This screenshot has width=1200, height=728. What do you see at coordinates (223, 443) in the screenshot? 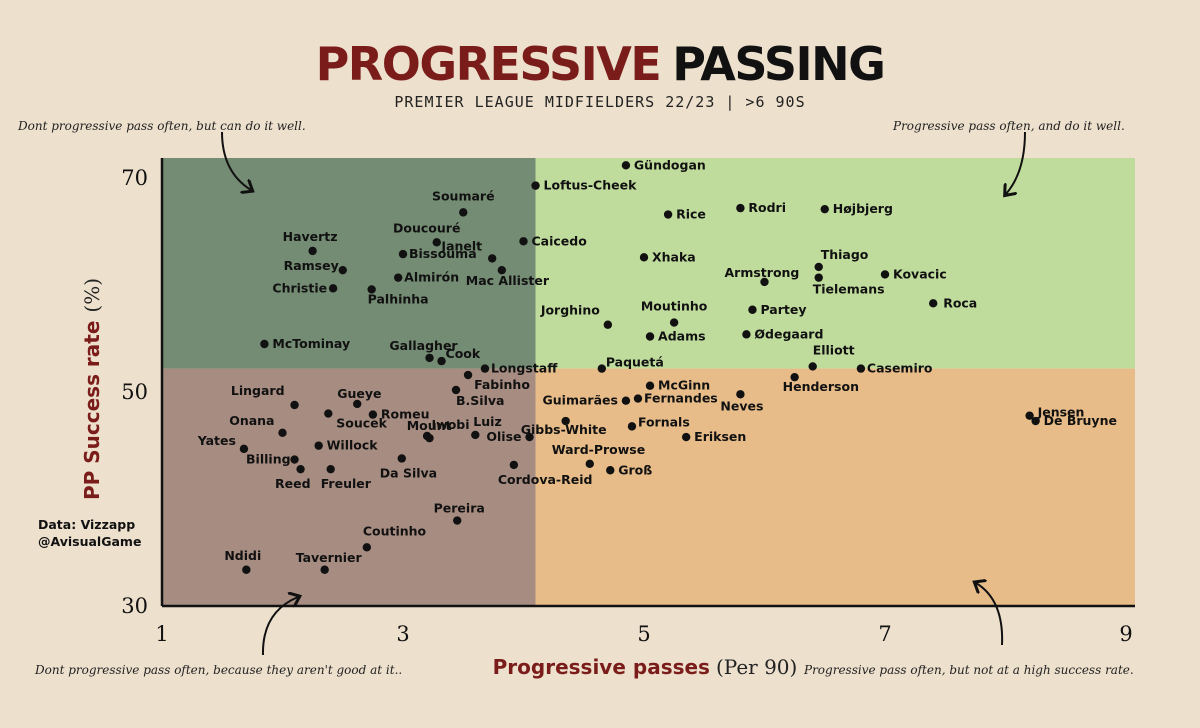
I see `player-yates: Yates` at bounding box center [223, 443].